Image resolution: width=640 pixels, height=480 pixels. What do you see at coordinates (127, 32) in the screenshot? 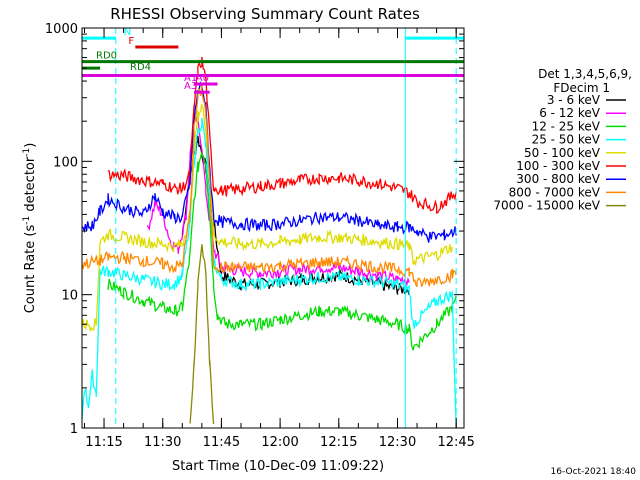
I see `annotation-label: N` at bounding box center [127, 32].